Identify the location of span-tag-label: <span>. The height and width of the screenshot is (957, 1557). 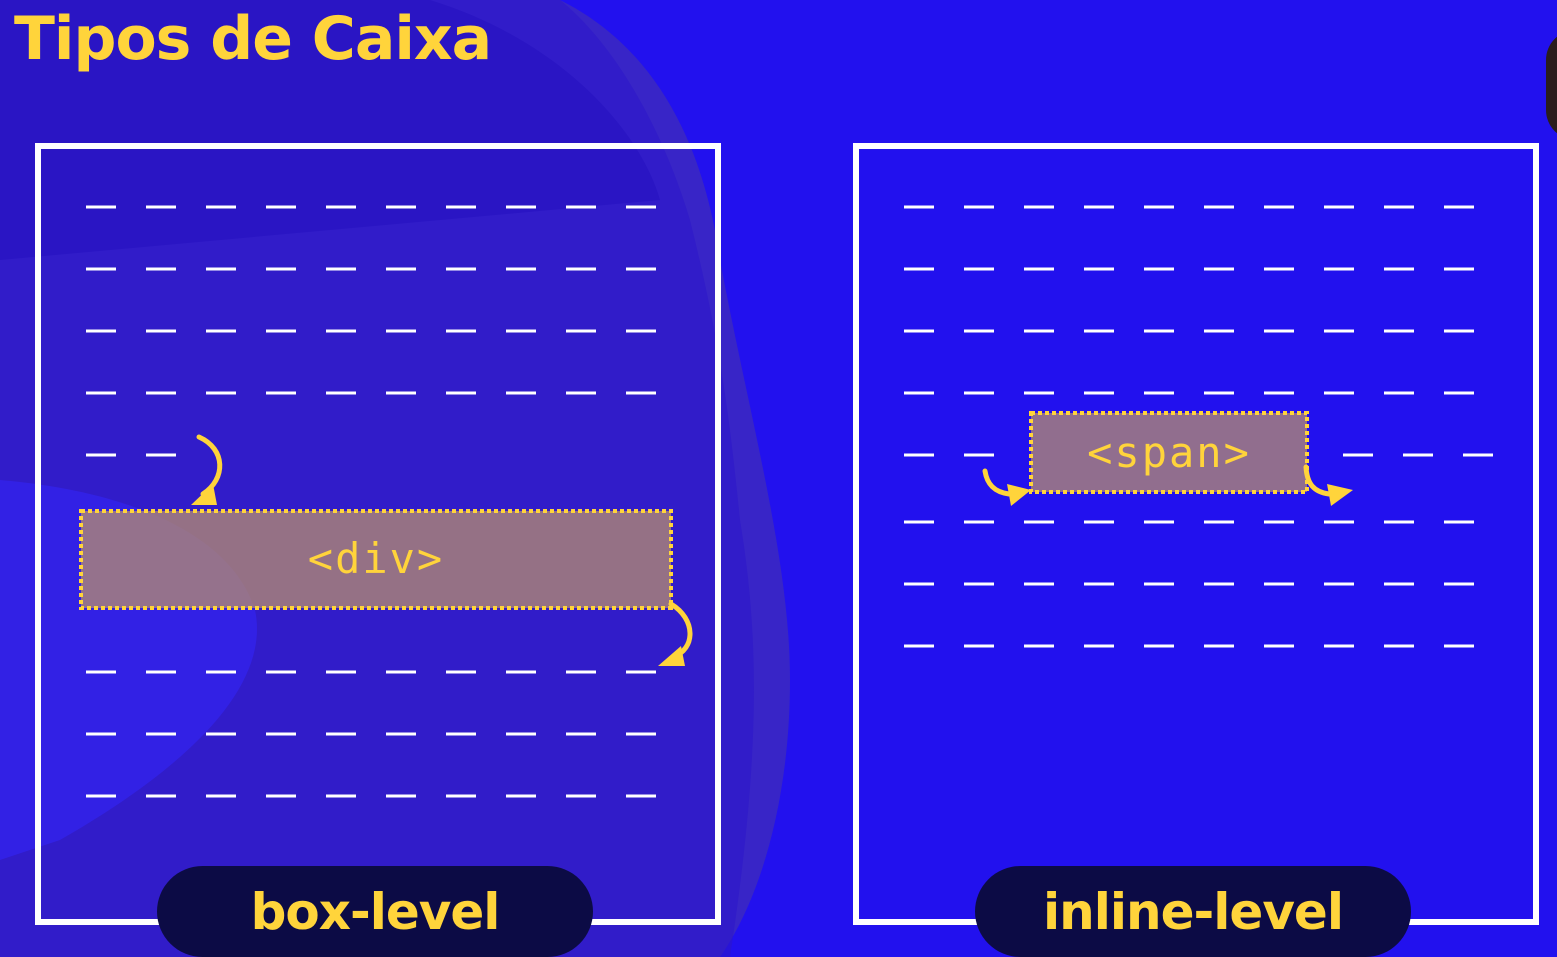
(1169, 452).